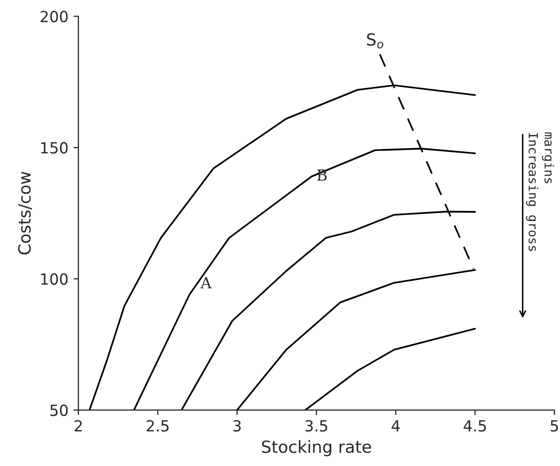 This screenshot has height=466, width=560. Describe the element at coordinates (317, 448) in the screenshot. I see `x-axis-title: Stocking rate` at that location.